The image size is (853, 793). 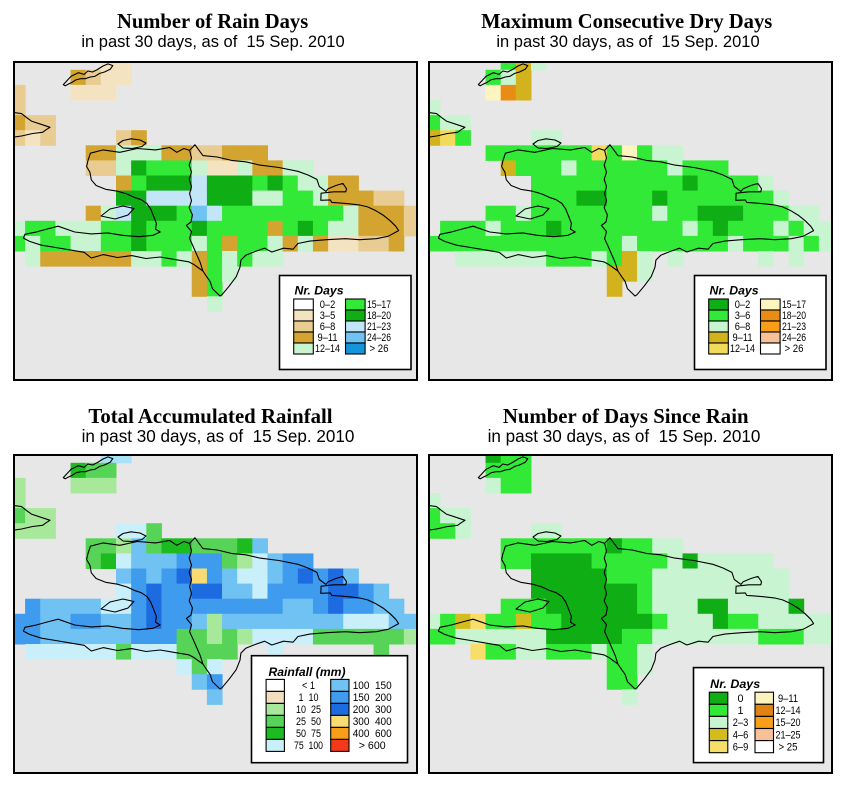 What do you see at coordinates (307, 672) in the screenshot?
I see `svg-text: Rainfall (mm)` at bounding box center [307, 672].